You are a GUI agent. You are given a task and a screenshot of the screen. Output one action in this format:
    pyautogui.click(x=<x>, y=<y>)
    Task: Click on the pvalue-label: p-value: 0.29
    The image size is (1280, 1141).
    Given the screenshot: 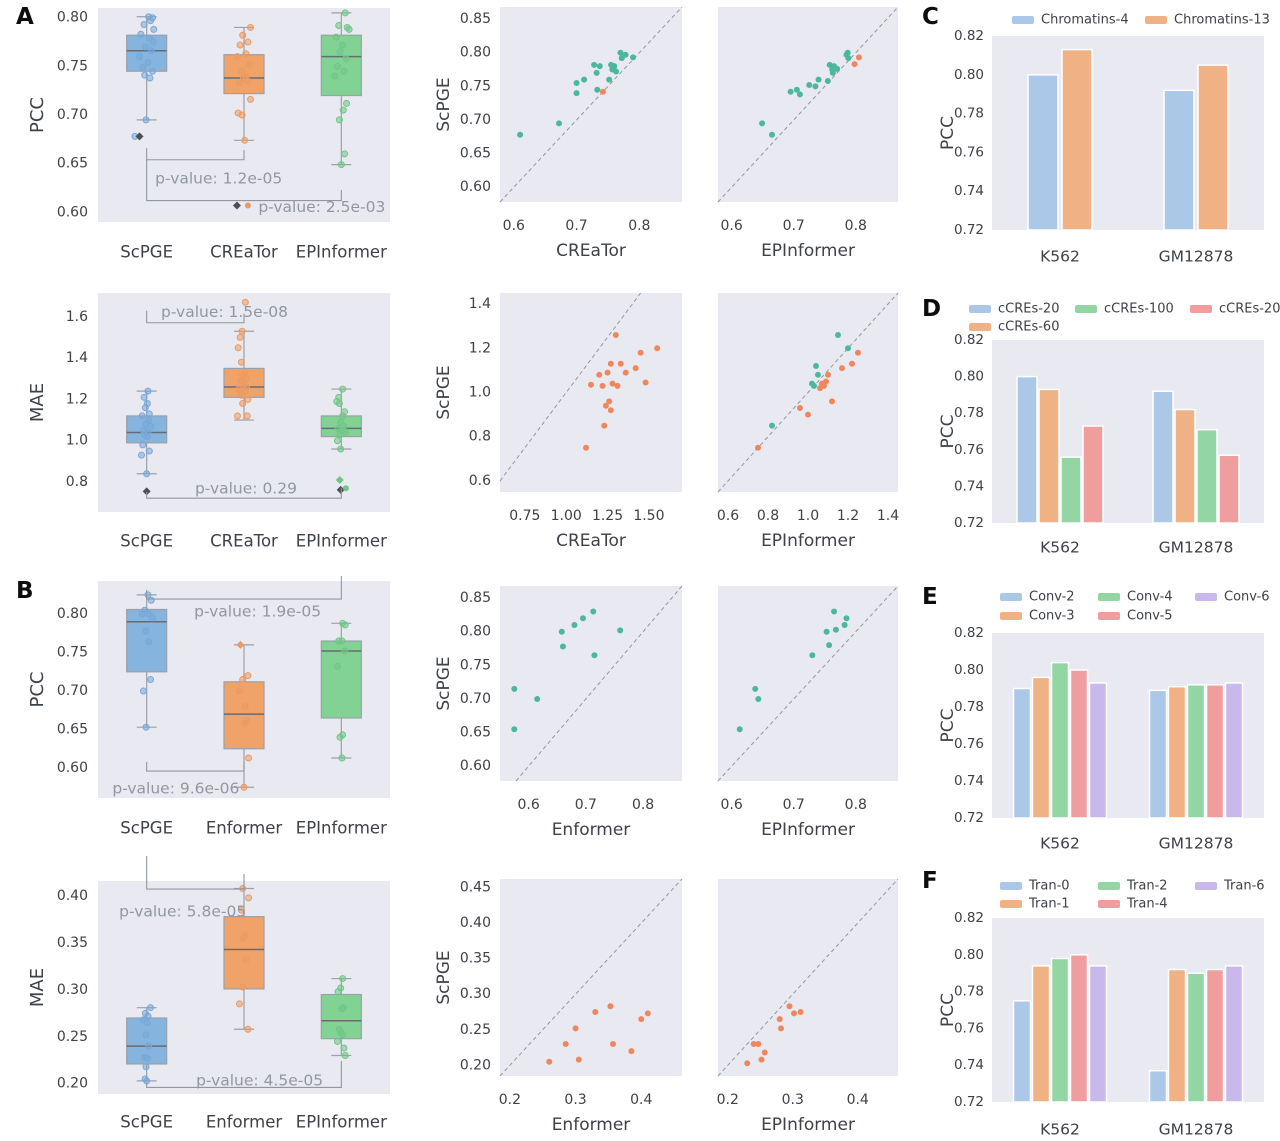 What is the action you would take?
    pyautogui.click(x=246, y=489)
    